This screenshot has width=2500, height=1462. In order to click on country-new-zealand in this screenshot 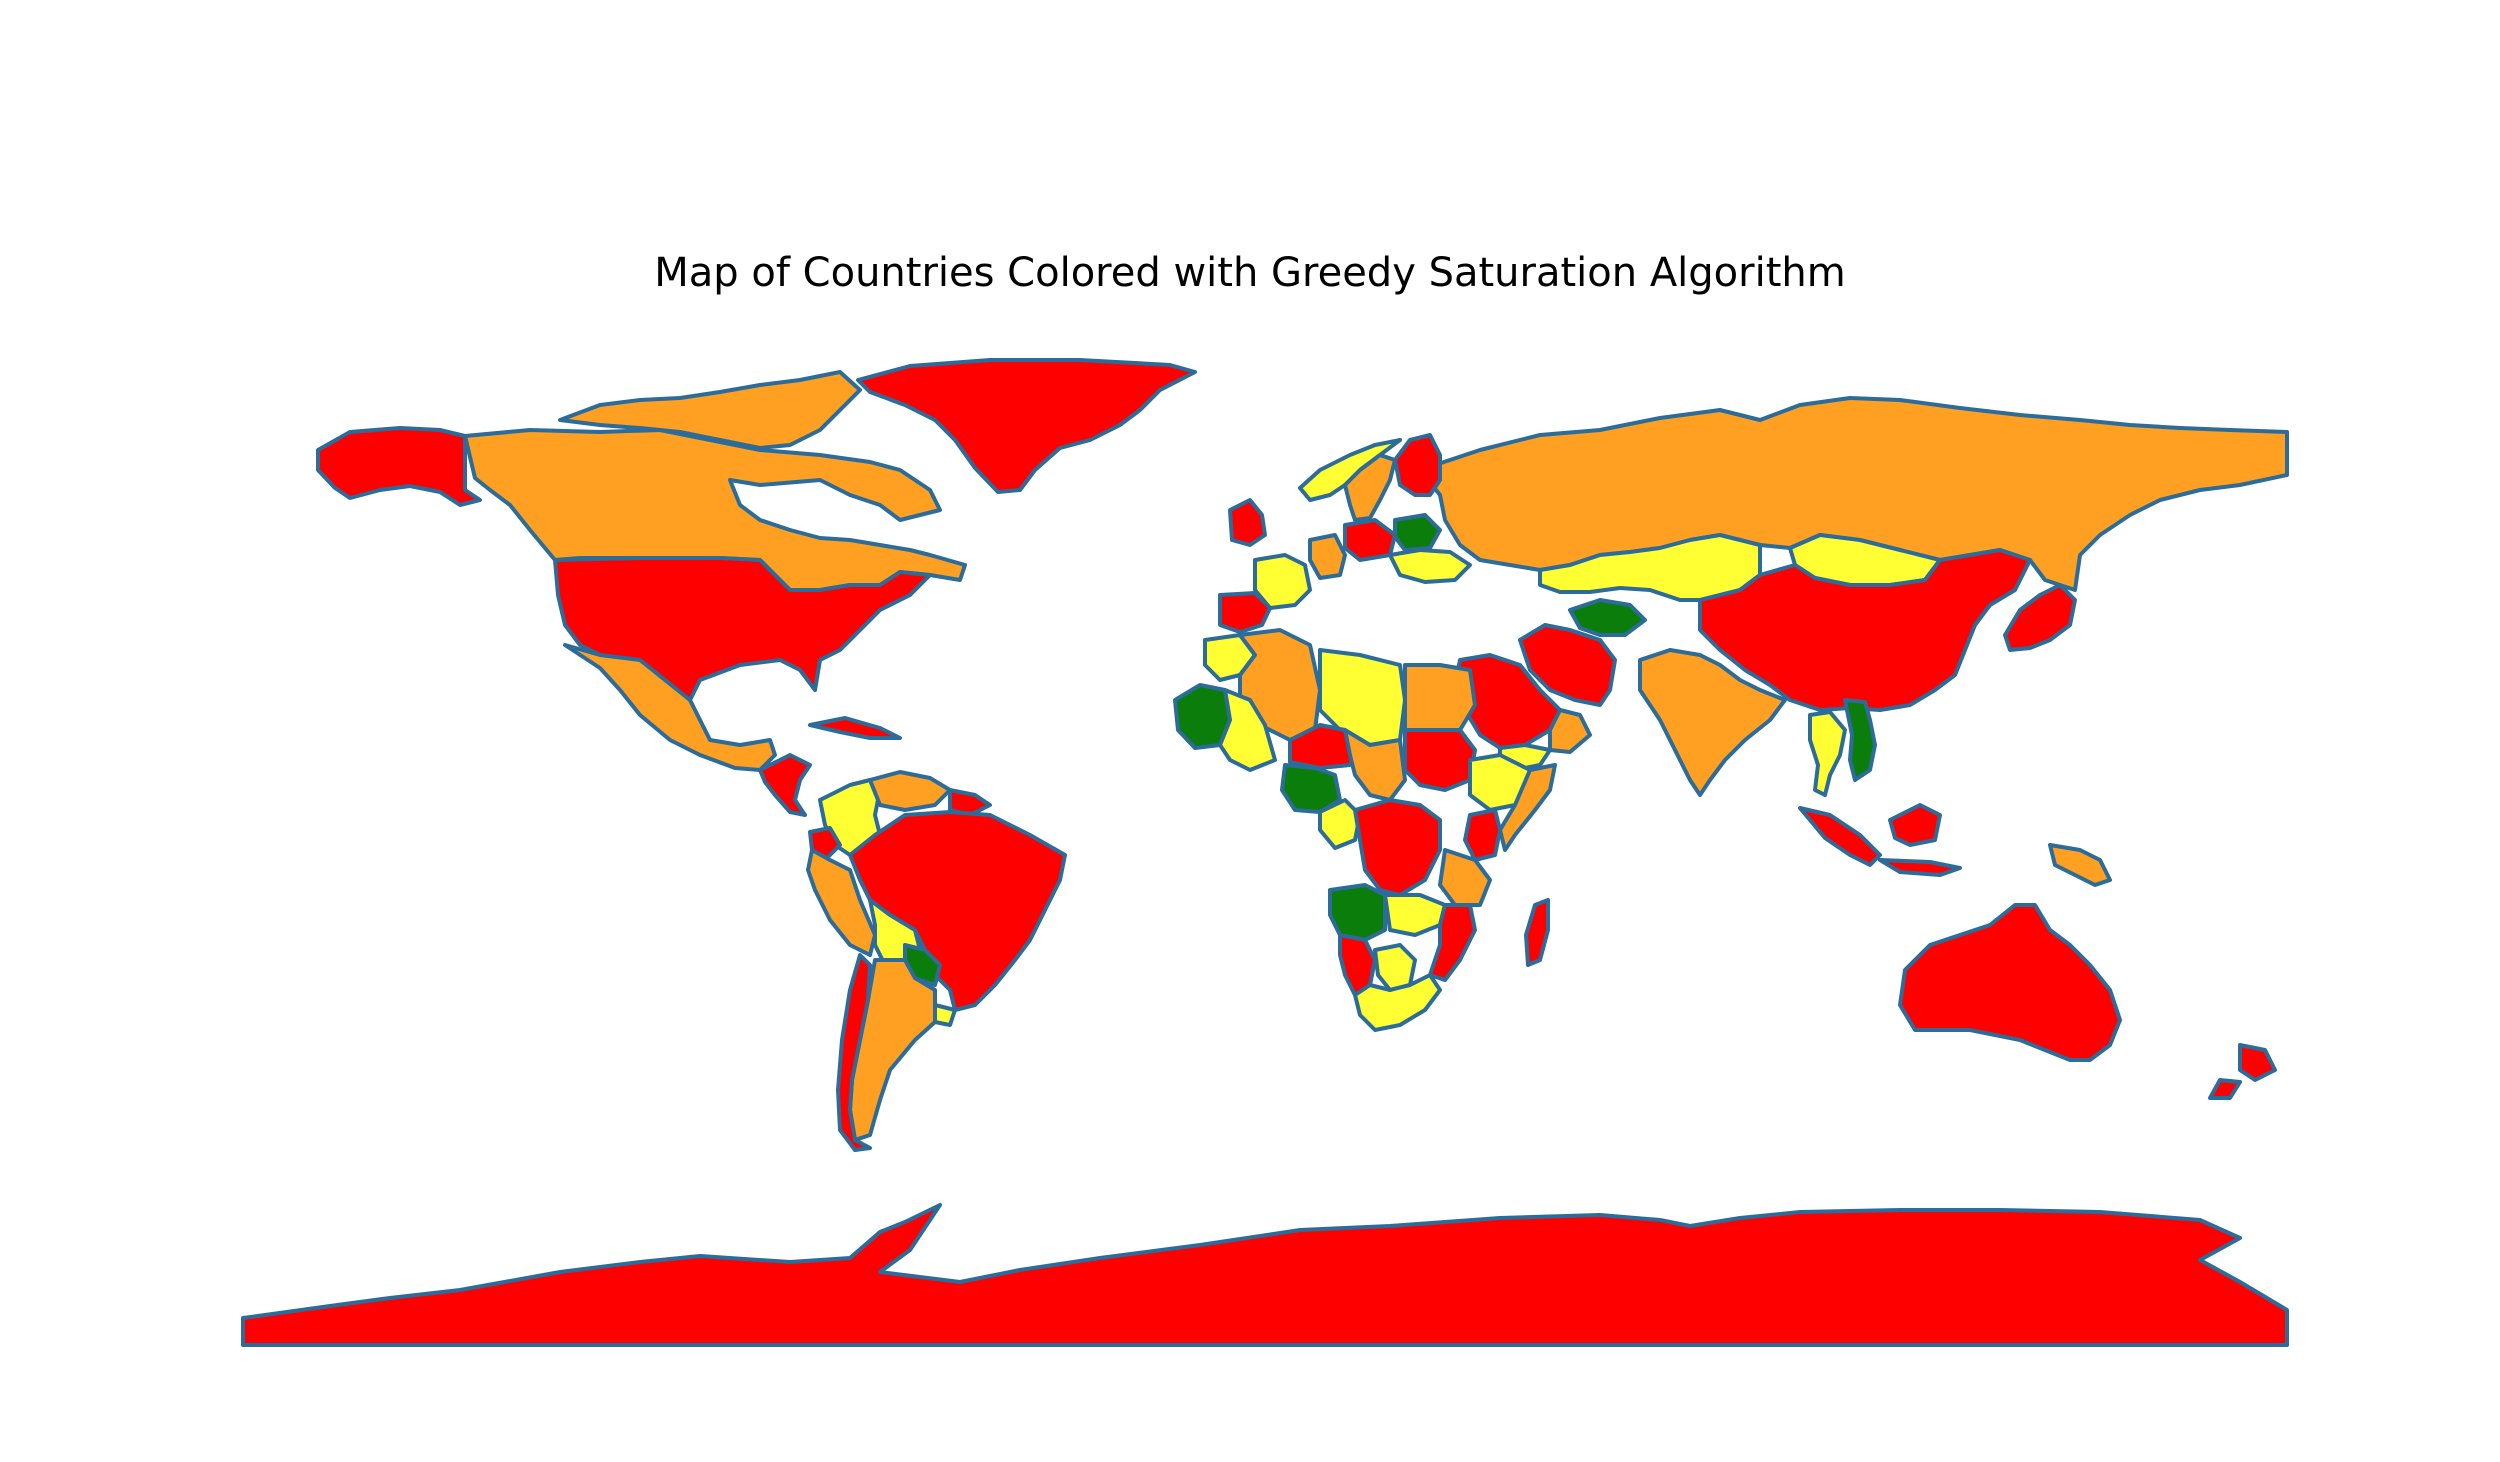, I will do `click(2242, 1071)`.